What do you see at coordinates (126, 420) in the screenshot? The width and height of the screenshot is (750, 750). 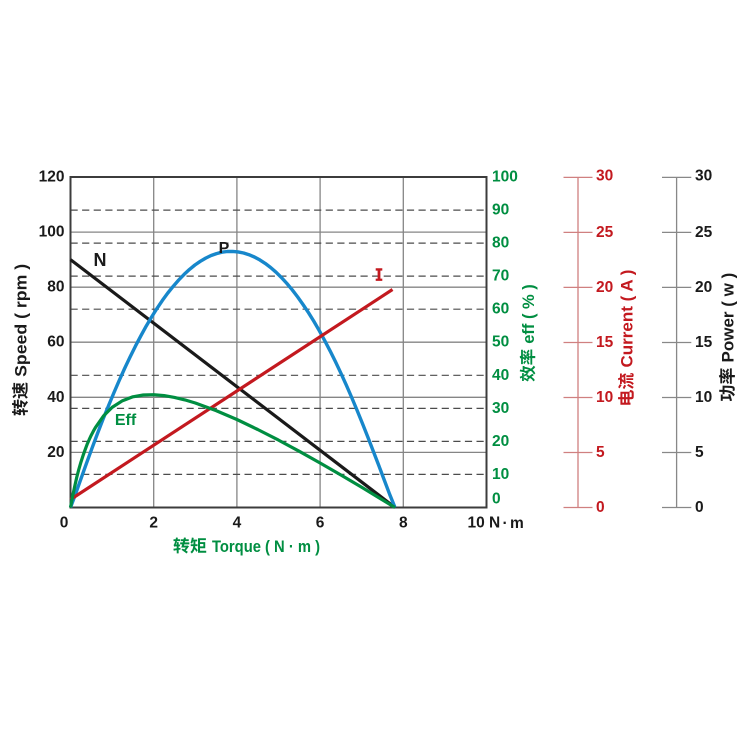 I see `svg-text: Eff` at bounding box center [126, 420].